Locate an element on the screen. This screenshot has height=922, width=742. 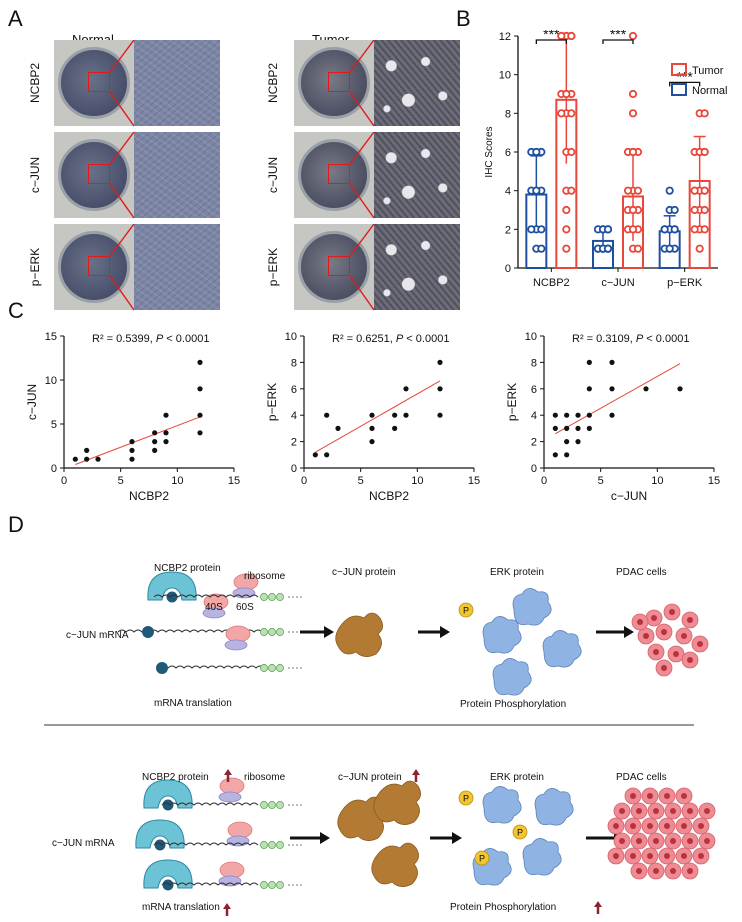
ihc-row-label: c−JUN is located at coordinates (35, 175).